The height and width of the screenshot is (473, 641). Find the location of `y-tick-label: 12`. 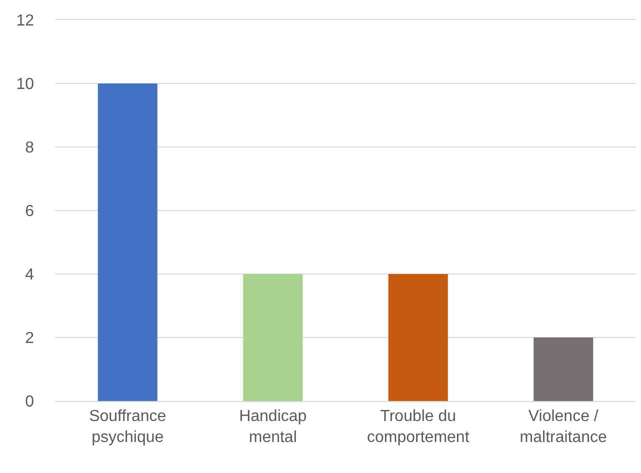

y-tick-label: 12 is located at coordinates (25, 21).